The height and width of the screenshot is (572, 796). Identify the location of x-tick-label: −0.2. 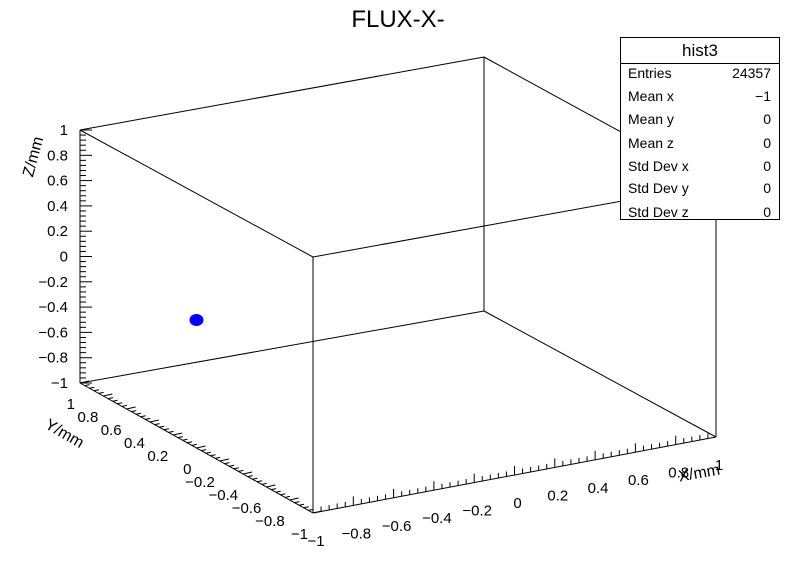
(477, 511).